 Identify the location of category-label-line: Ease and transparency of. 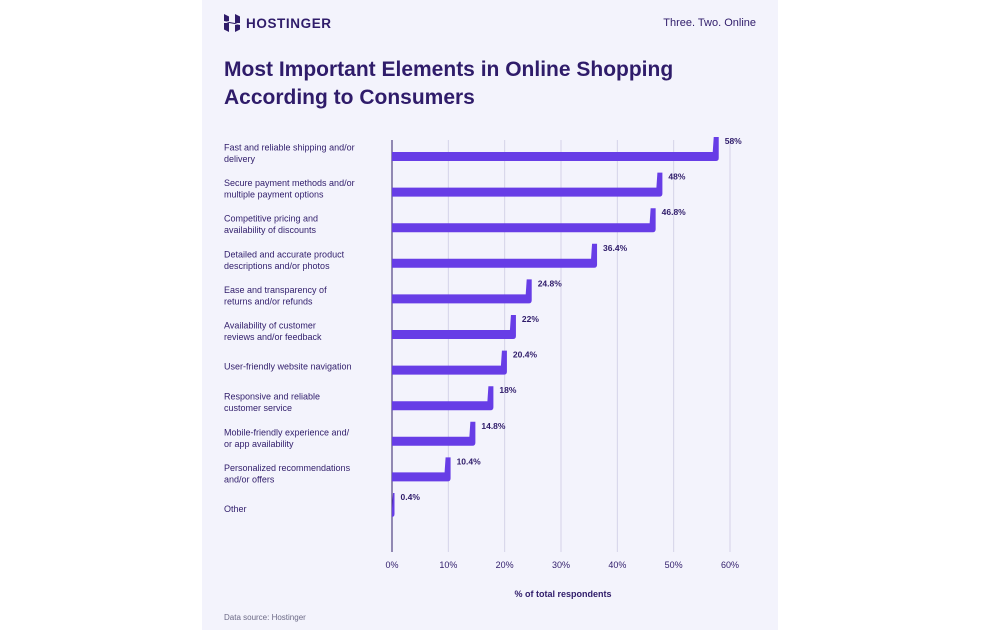
(275, 290).